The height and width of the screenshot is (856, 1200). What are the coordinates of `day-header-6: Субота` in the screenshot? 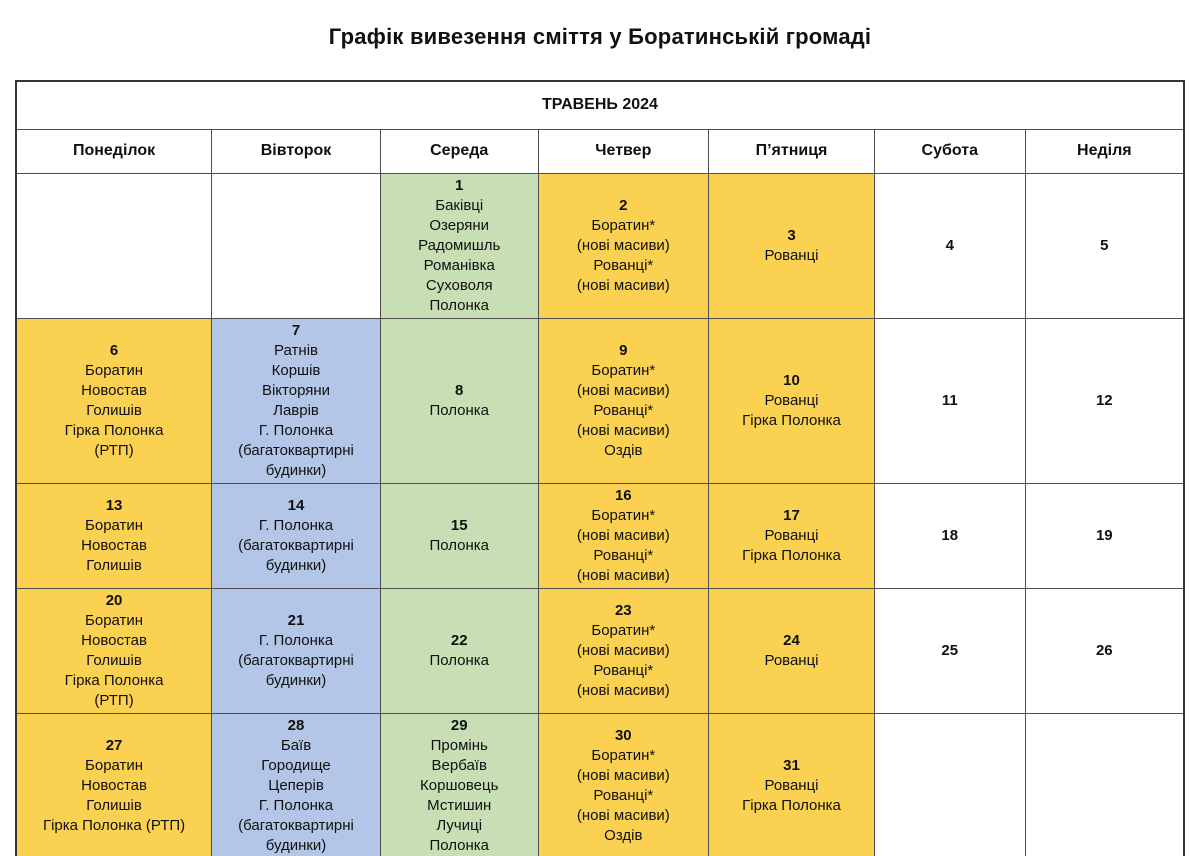 It's located at (949, 151).